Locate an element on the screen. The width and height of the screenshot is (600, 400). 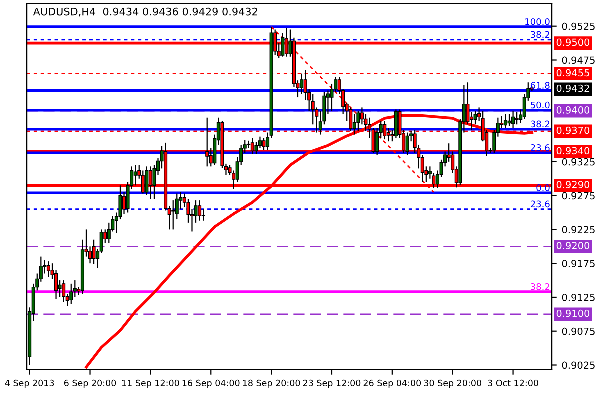
ref-line-label: 0.9290 is located at coordinates (573, 184).